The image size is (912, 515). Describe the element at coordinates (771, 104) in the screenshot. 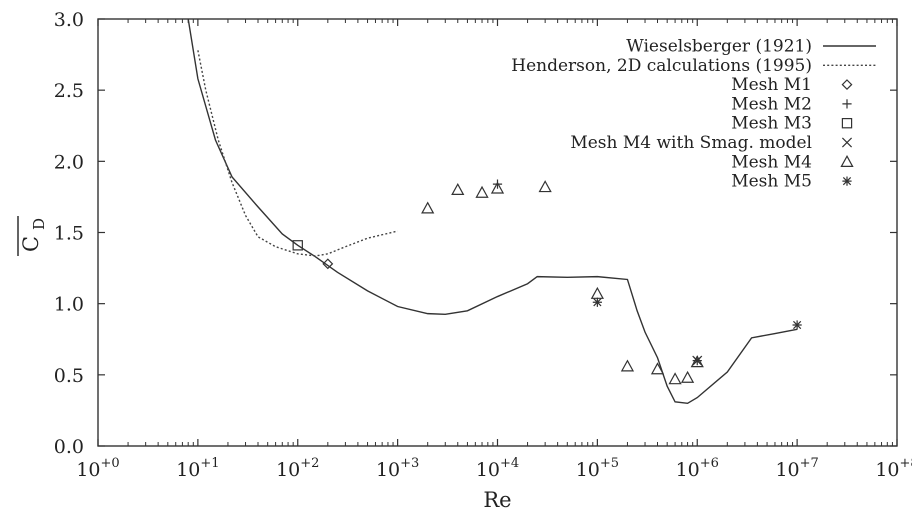

I see `legend-label-mesh-m2: Mesh M2` at that location.